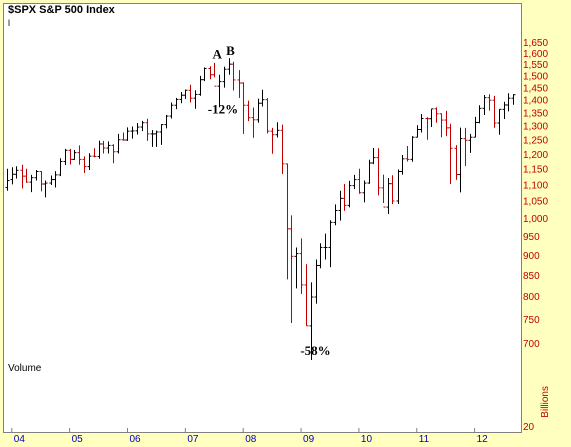  I want to click on y-tick-label: 750, so click(531, 320).